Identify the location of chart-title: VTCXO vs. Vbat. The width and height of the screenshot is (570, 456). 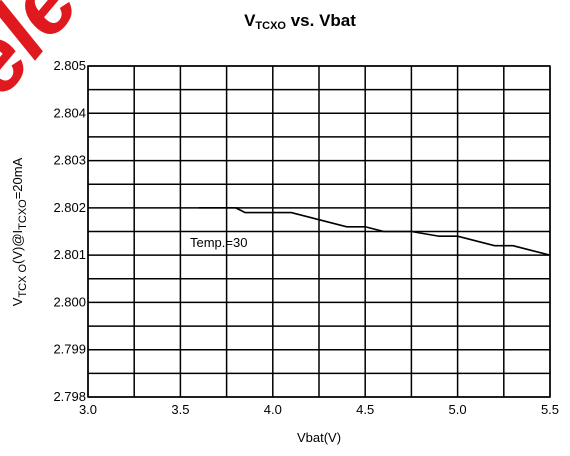
(300, 21).